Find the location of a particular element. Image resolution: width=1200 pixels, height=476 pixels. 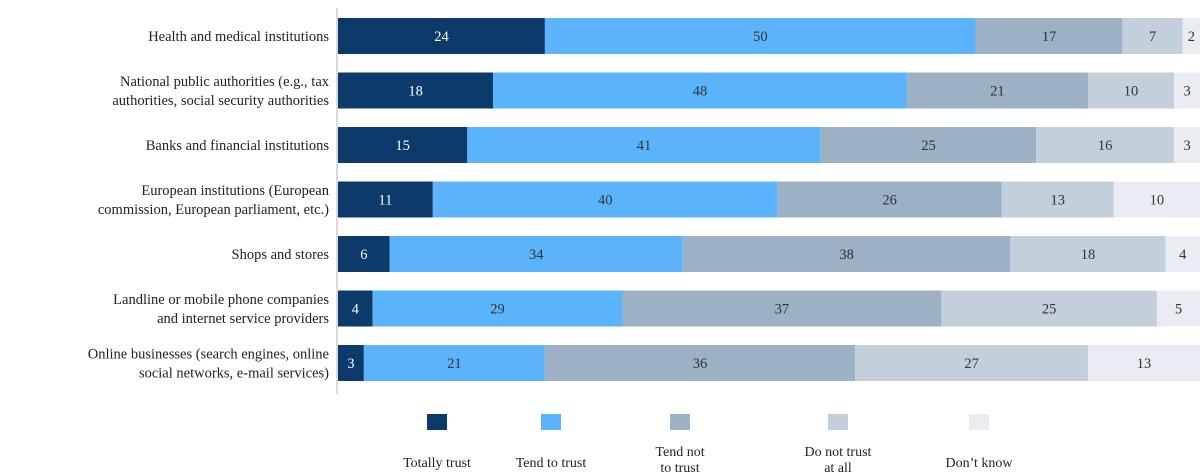

data-label: 37 is located at coordinates (782, 310).